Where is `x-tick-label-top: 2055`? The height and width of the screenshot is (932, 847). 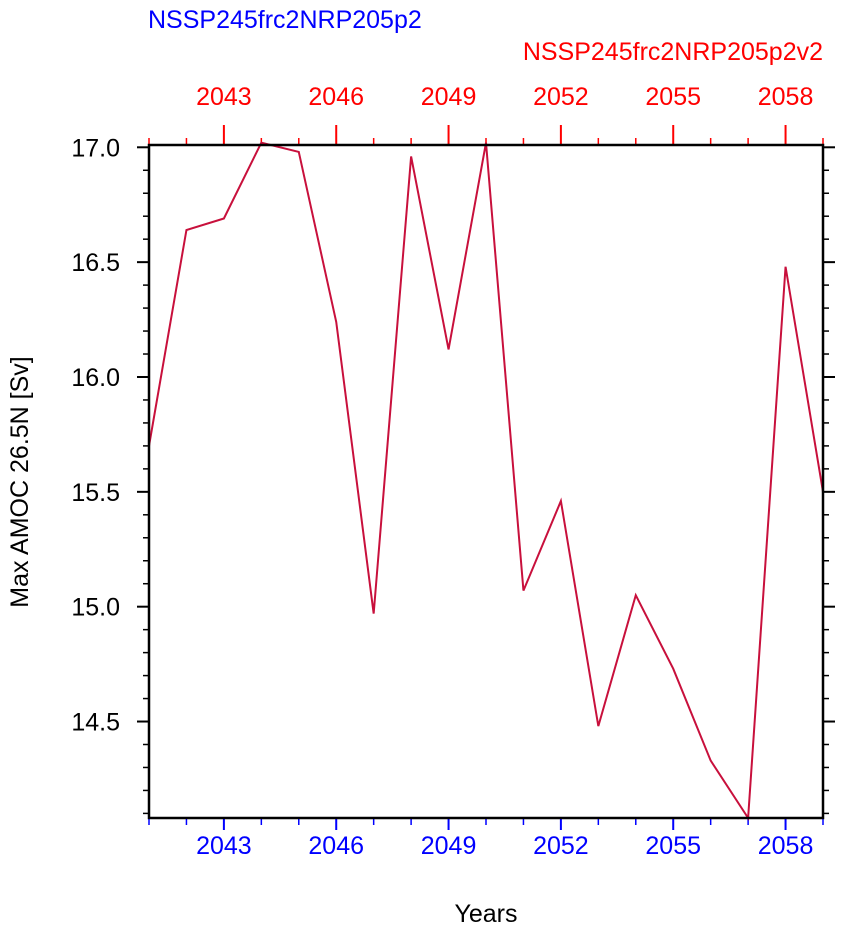
x-tick-label-top: 2055 is located at coordinates (673, 97).